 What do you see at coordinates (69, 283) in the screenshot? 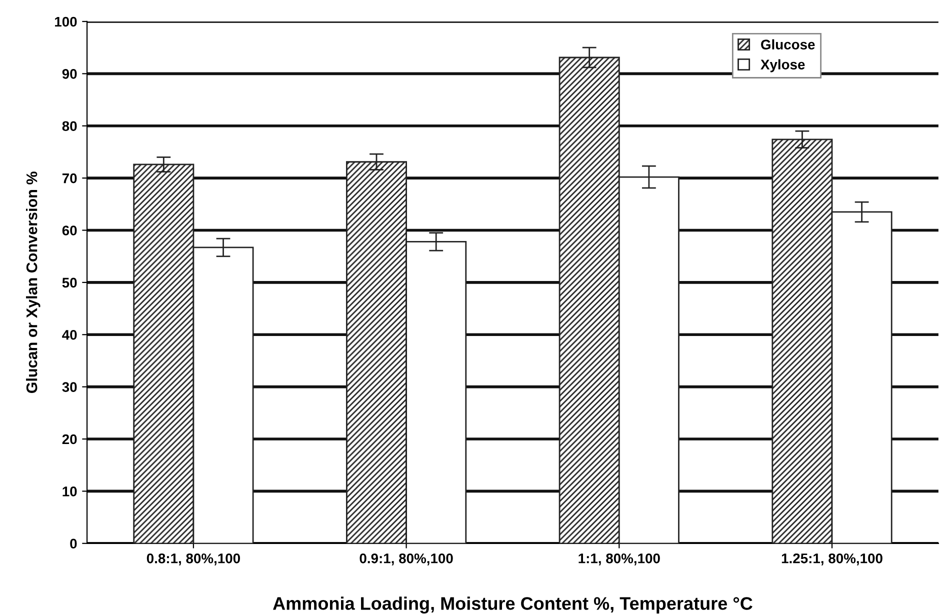
I see `y-tick-label: 50` at bounding box center [69, 283].